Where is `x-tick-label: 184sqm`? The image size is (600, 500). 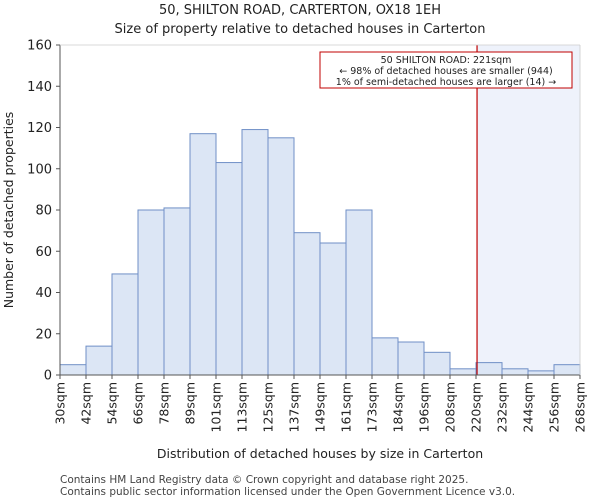
x-tick-label: 184sqm is located at coordinates (398, 407).